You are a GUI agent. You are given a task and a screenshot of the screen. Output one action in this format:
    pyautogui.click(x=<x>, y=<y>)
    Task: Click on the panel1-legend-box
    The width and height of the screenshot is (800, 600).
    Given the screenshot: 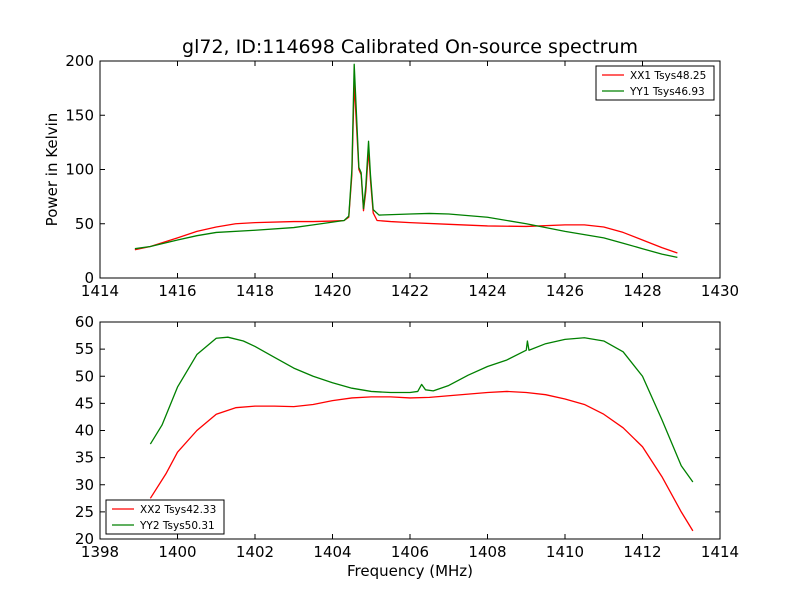 What is the action you would take?
    pyautogui.click(x=655, y=83)
    